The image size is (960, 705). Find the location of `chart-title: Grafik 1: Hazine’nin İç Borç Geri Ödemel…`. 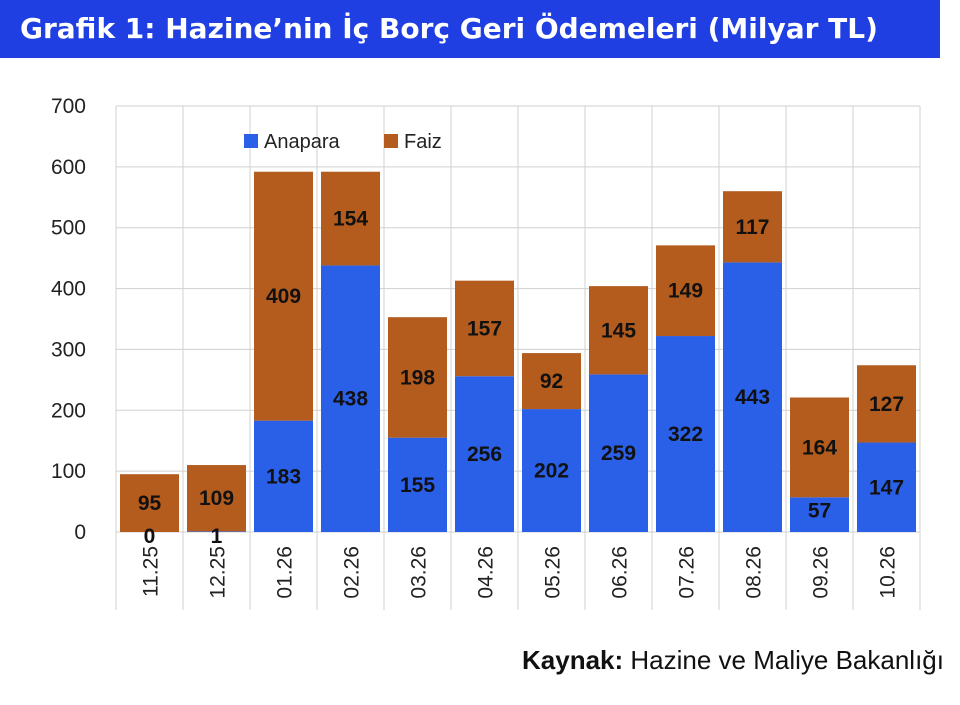

chart-title: Grafik 1: Hazine’nin İç Borç Geri Ödemel… is located at coordinates (470, 29).